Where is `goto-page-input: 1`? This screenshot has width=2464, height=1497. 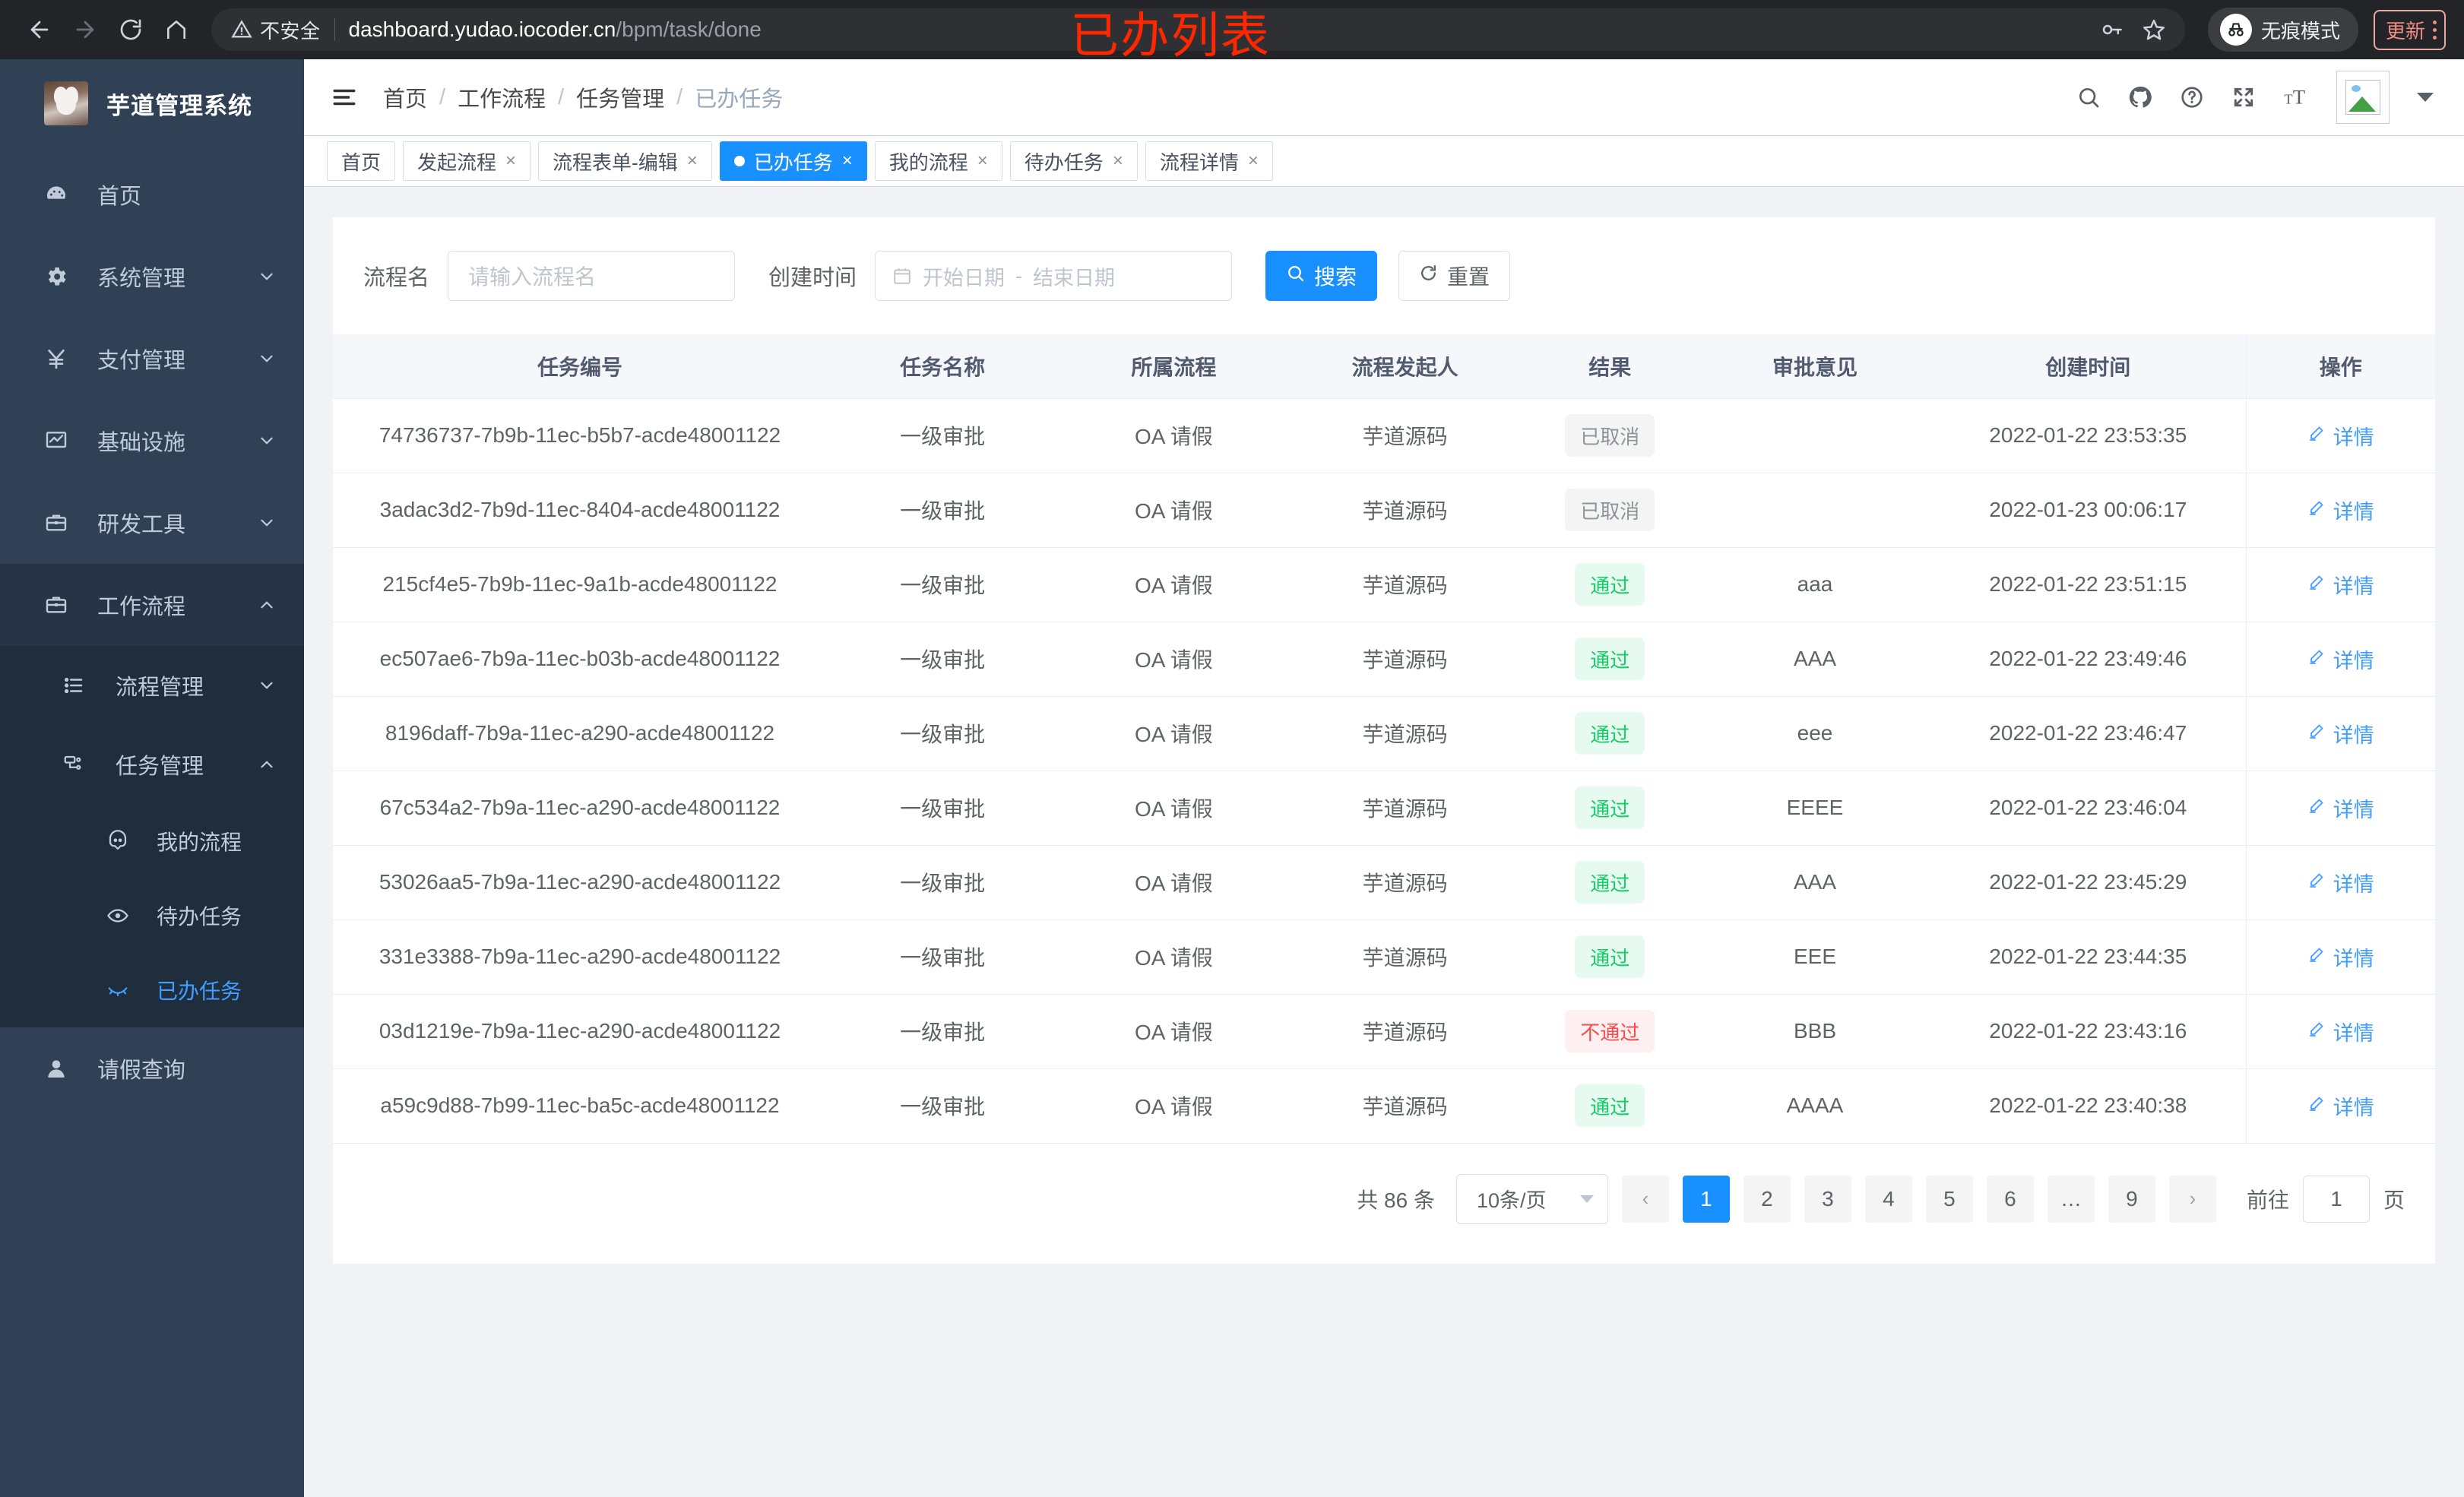 goto-page-input: 1 is located at coordinates (2336, 1199).